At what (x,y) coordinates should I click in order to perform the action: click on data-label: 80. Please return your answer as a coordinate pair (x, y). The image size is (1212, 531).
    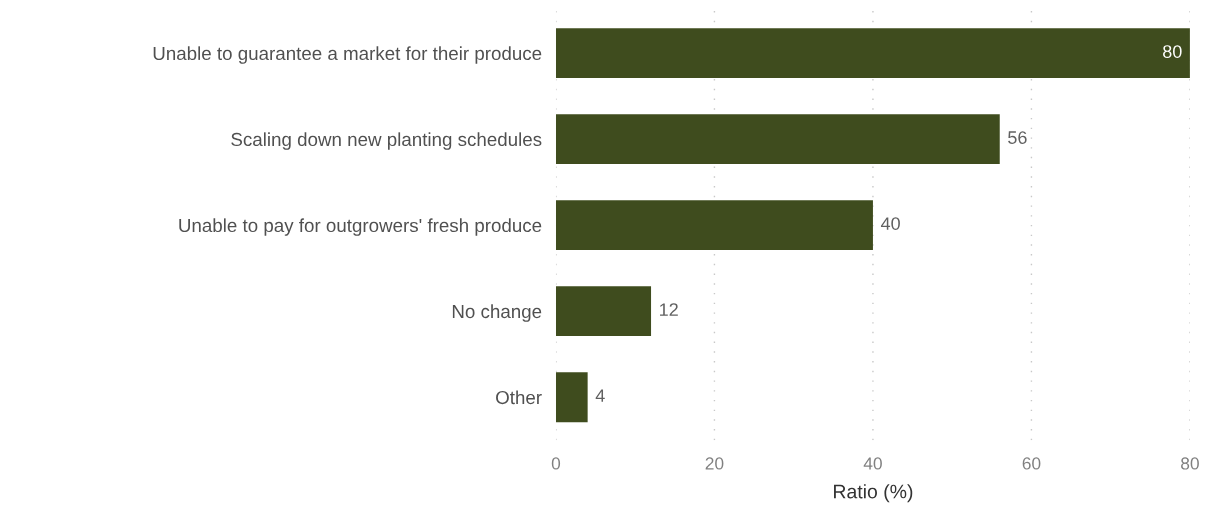
    Looking at the image, I should click on (1172, 51).